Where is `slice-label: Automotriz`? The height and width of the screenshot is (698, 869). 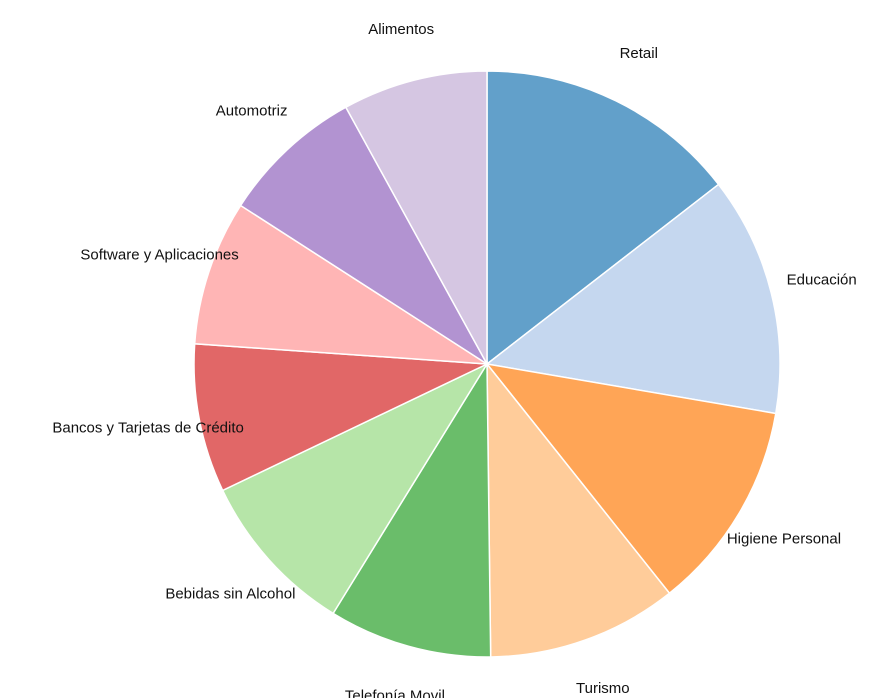 slice-label: Automotriz is located at coordinates (252, 111).